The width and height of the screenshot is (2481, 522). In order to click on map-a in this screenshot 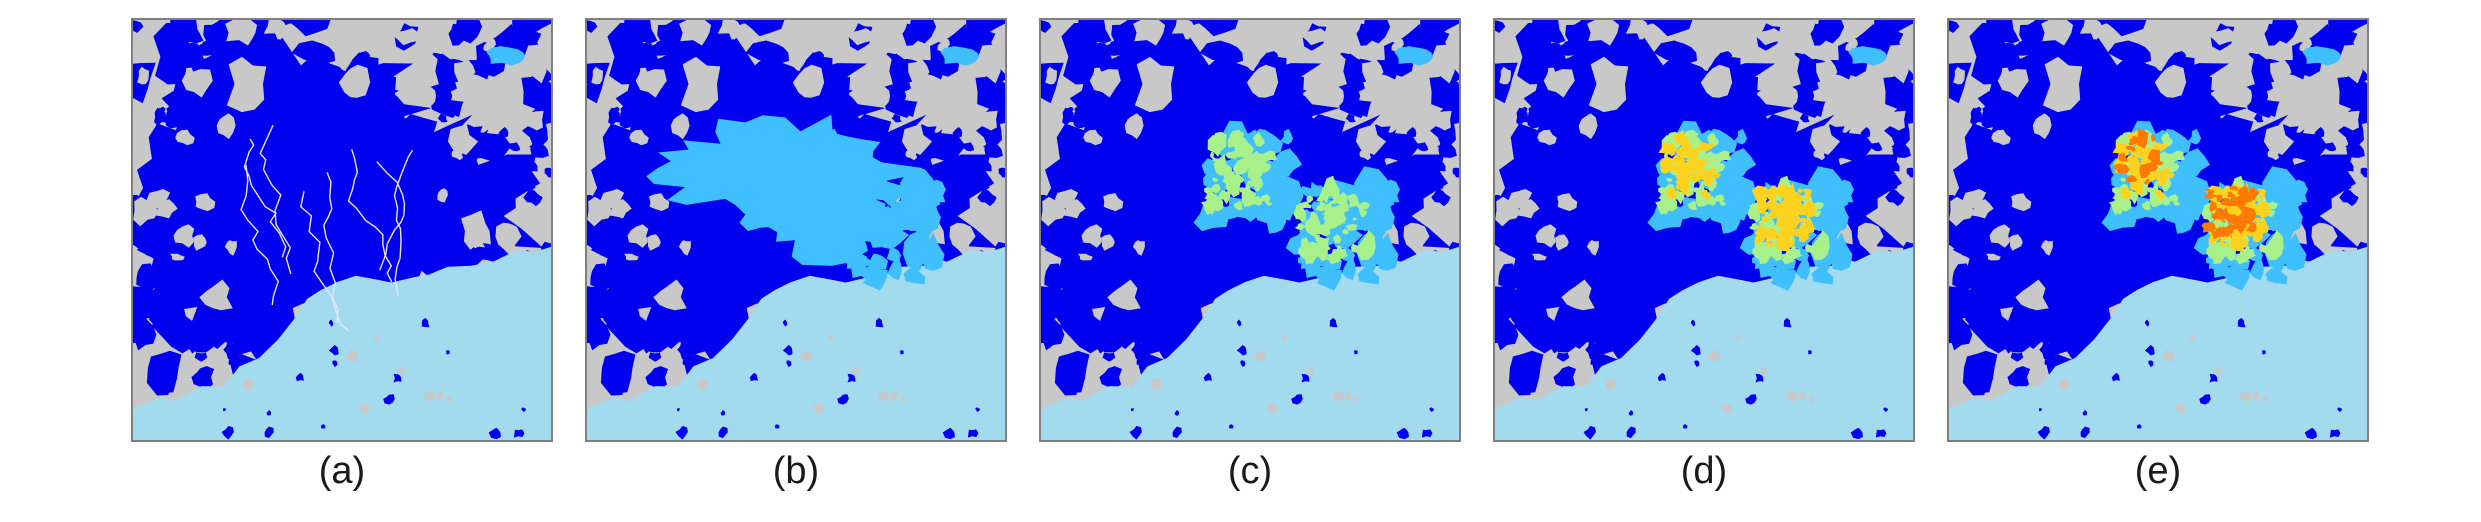, I will do `click(342, 230)`.